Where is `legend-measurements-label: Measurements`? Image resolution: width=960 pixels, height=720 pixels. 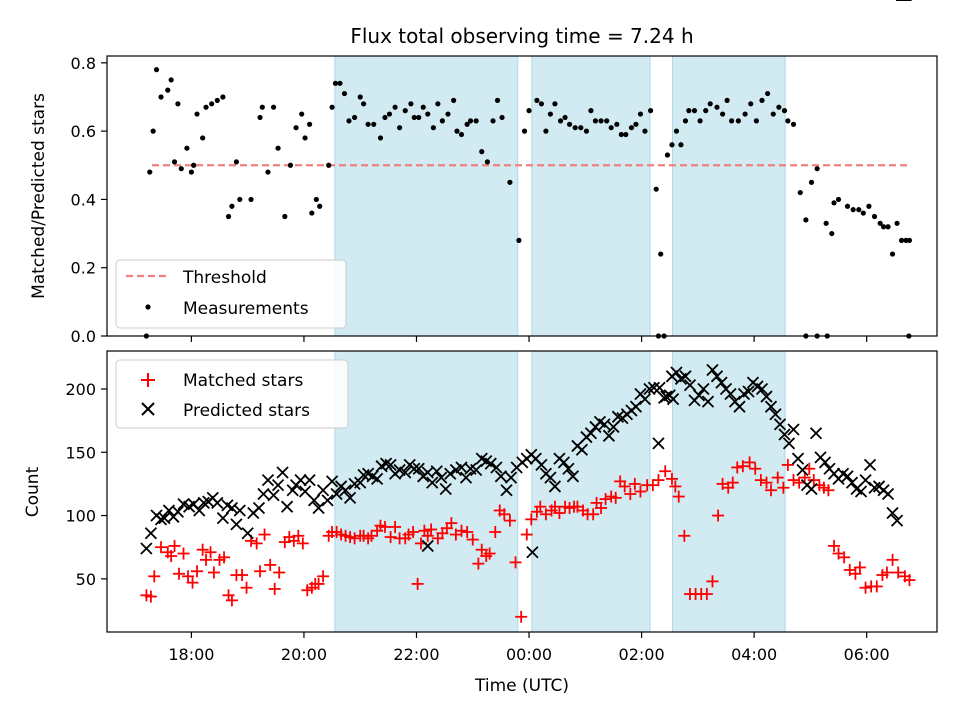
legend-measurements-label: Measurements is located at coordinates (246, 309).